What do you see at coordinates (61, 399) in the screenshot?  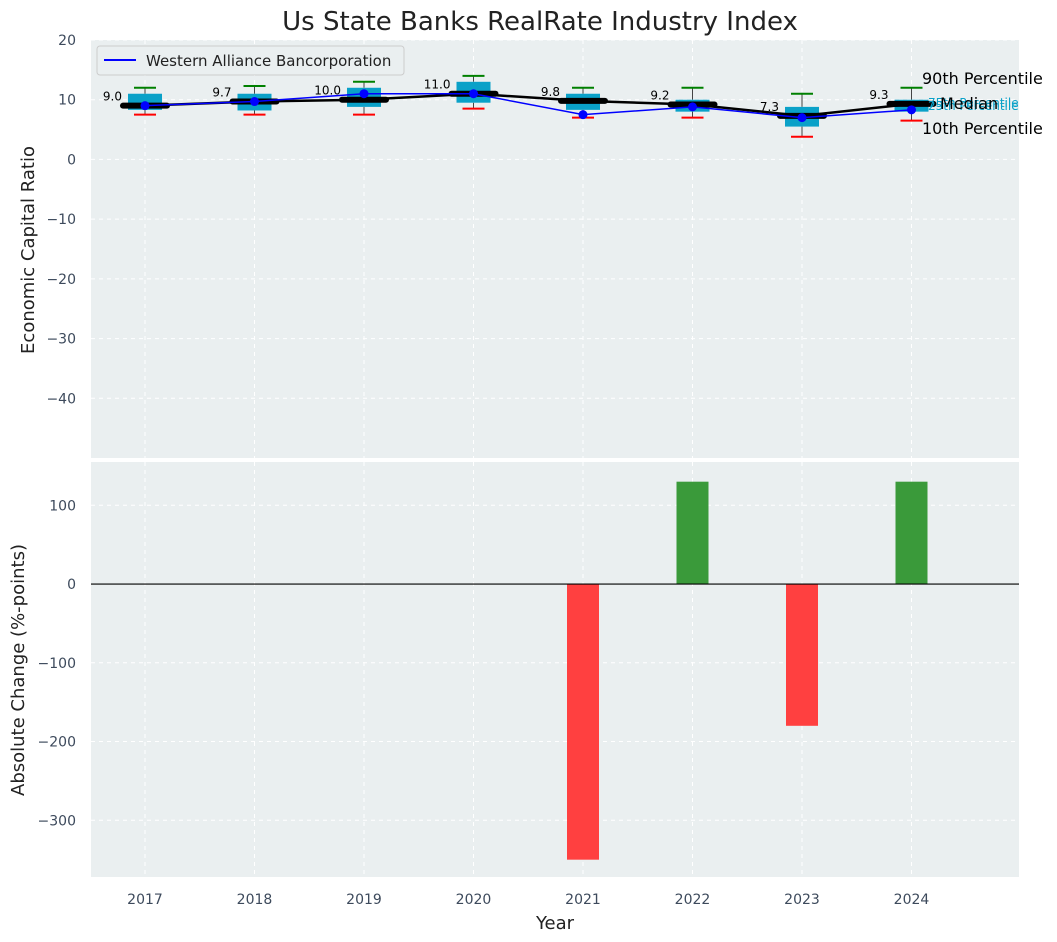 I see `top-y-tick-label: −40` at bounding box center [61, 399].